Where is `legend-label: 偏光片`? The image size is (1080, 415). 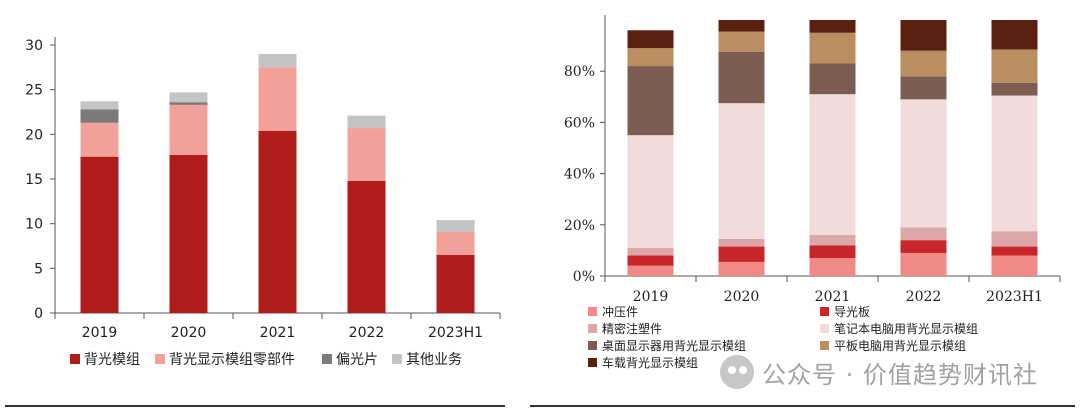 legend-label: 偏光片 is located at coordinates (357, 360).